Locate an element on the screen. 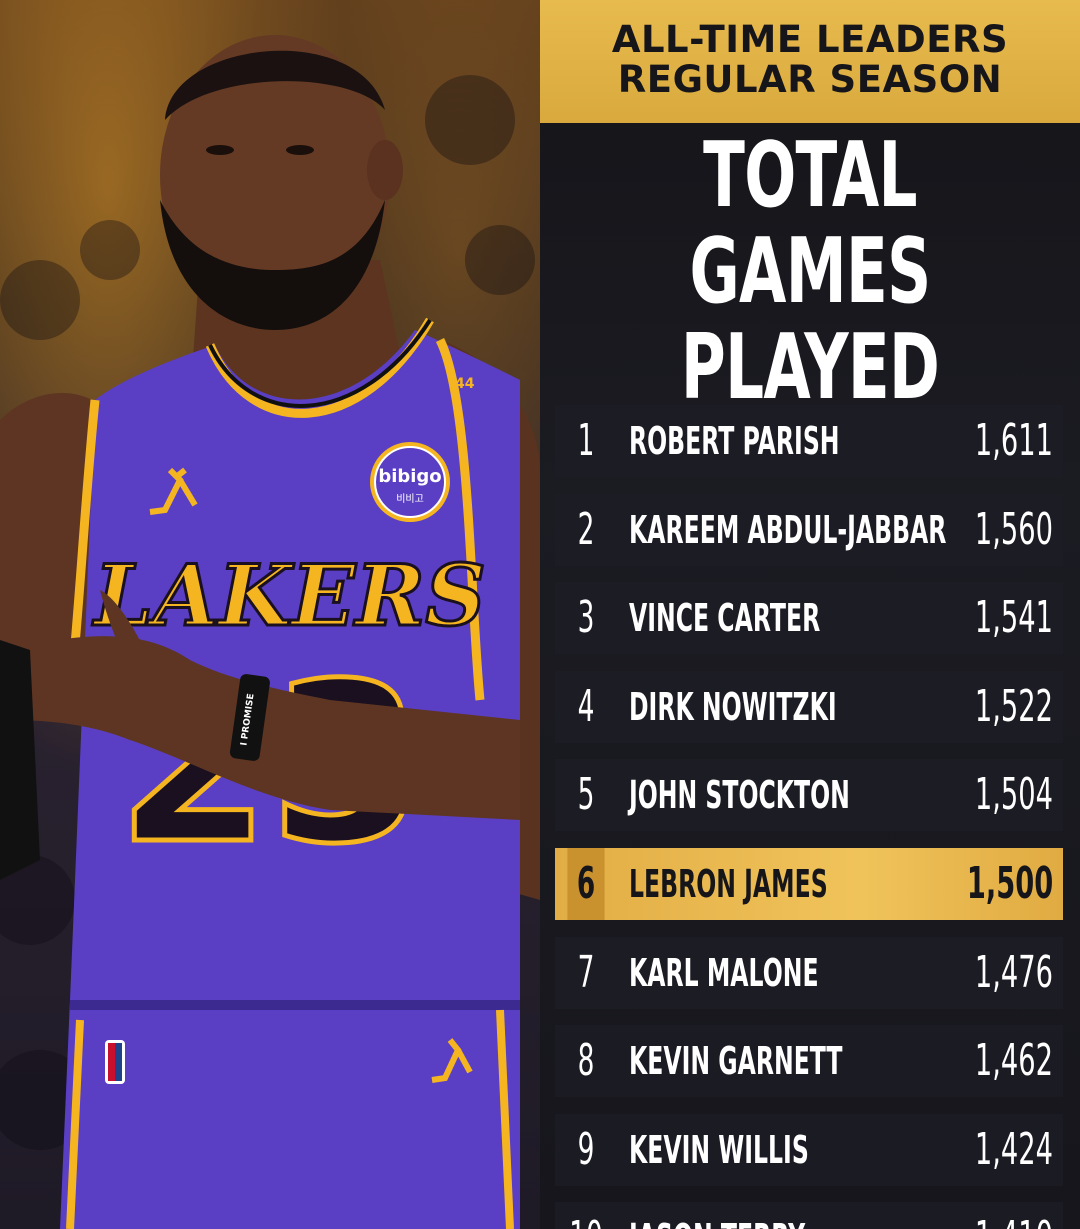 This screenshot has width=1080, height=1229. rank-number: 3 is located at coordinates (586, 618).